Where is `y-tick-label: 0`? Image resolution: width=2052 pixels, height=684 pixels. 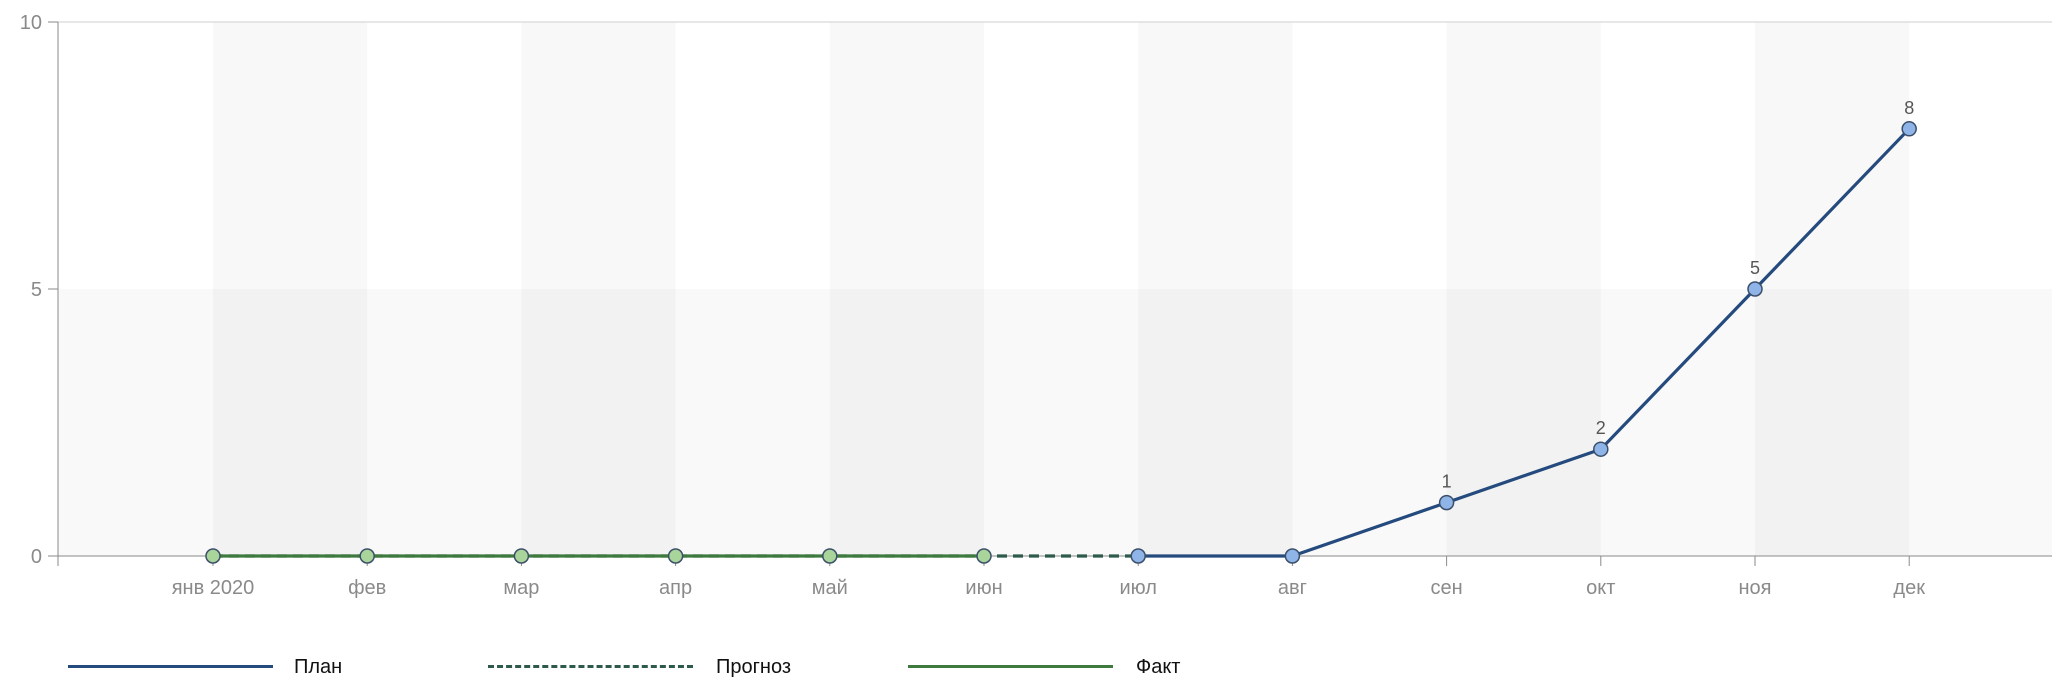
y-tick-label: 0 is located at coordinates (36, 557).